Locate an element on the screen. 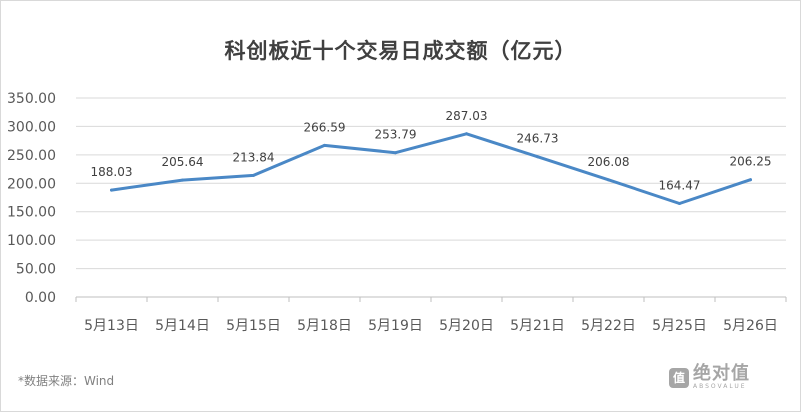 This screenshot has width=801, height=412. x-tick-label: 5月15日 is located at coordinates (253, 326).